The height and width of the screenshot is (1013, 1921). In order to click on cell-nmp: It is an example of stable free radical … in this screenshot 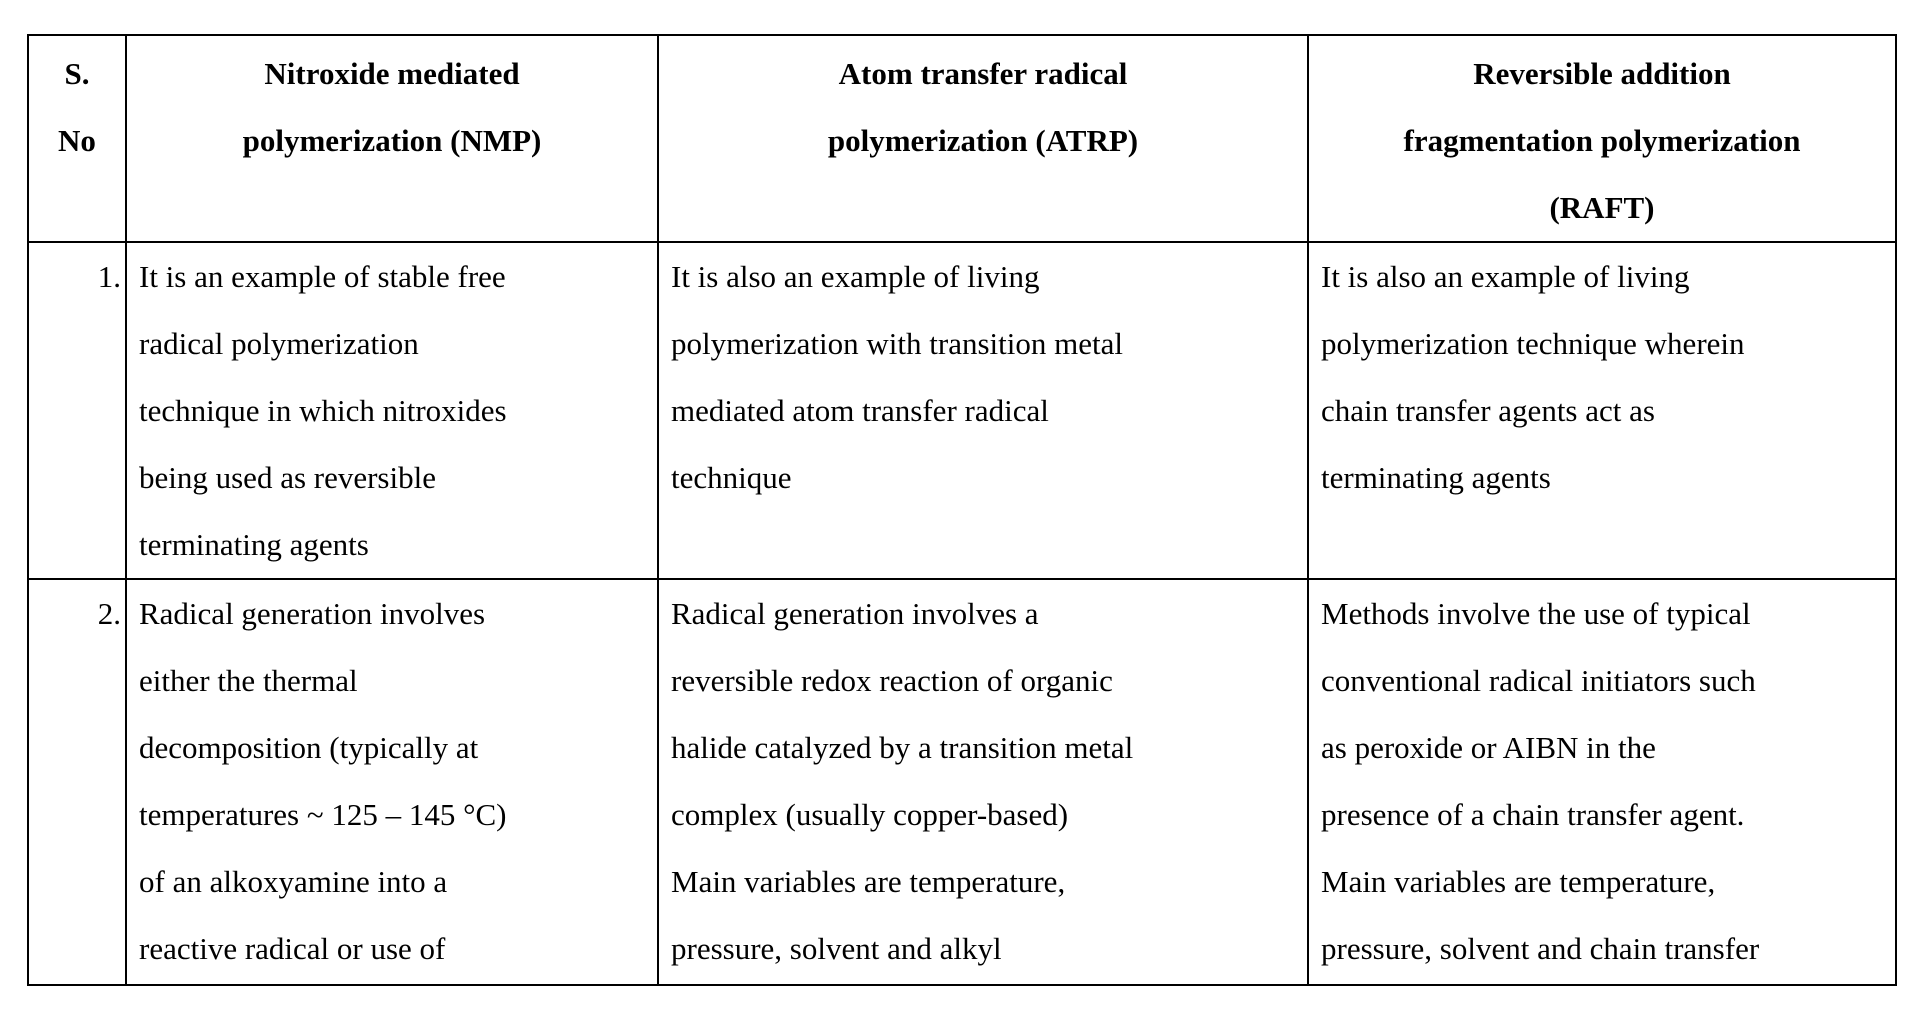, I will do `click(392, 410)`.